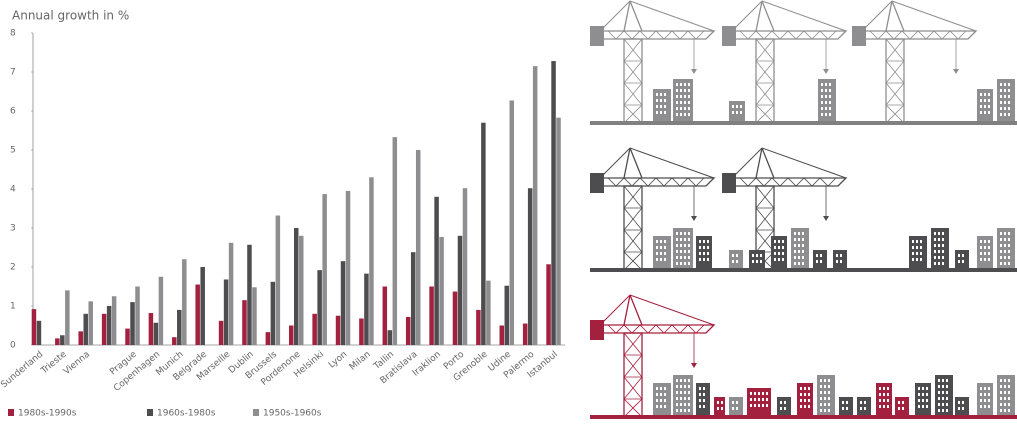  I want to click on crane, so click(652, 62).